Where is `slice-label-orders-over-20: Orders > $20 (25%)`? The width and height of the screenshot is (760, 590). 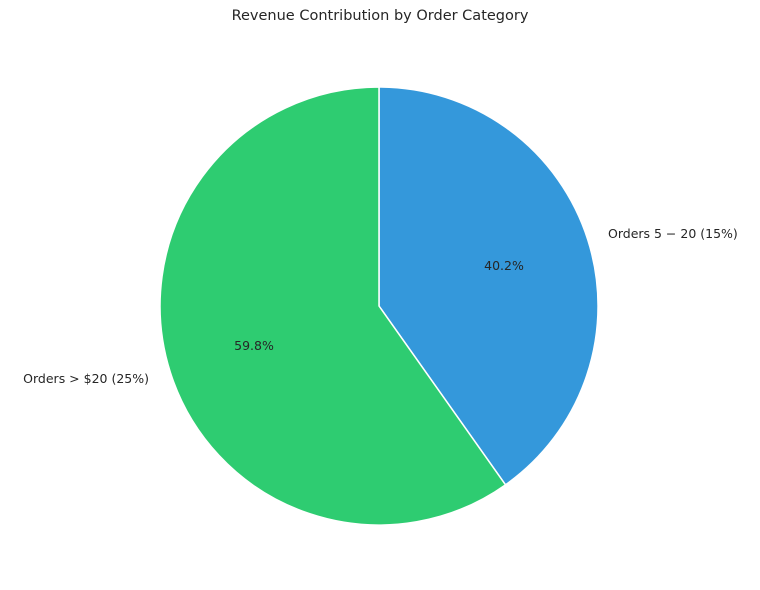
slice-label-orders-over-20: Orders > $20 (25%) is located at coordinates (86, 378).